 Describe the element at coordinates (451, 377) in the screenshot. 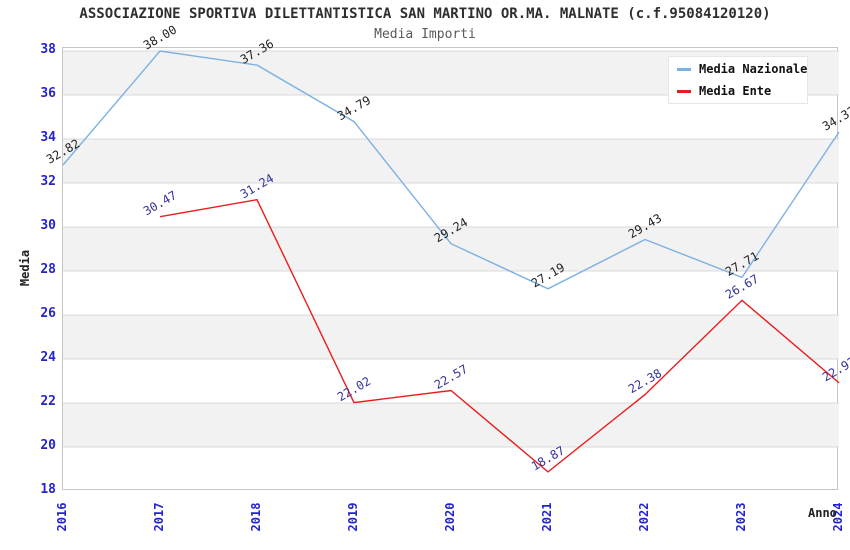

I see `data-point-label: 22.57` at that location.